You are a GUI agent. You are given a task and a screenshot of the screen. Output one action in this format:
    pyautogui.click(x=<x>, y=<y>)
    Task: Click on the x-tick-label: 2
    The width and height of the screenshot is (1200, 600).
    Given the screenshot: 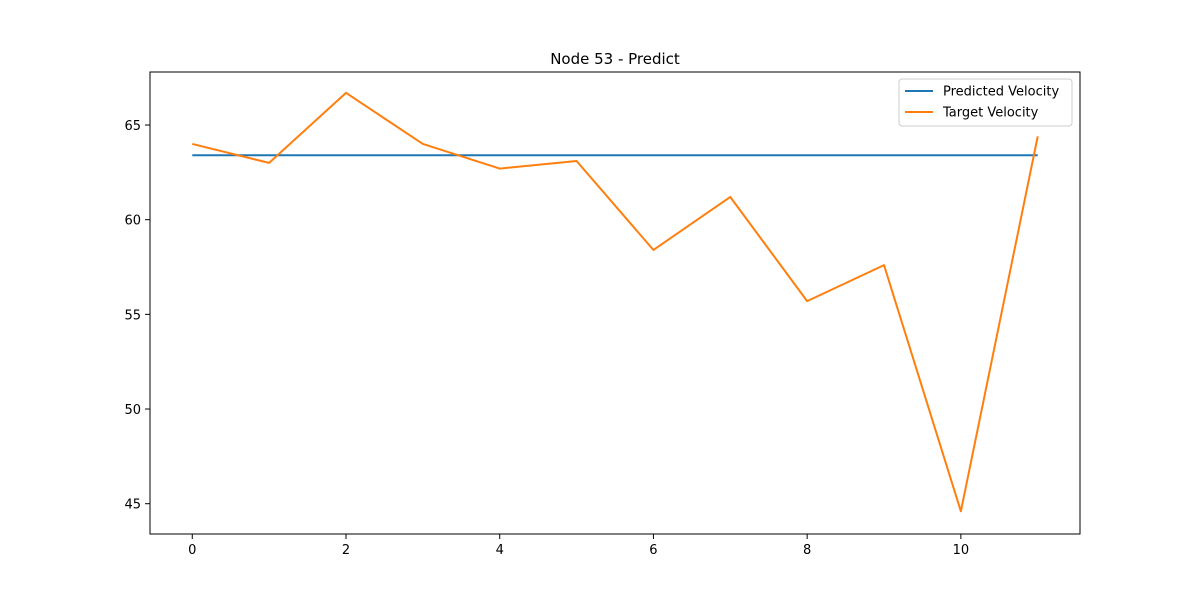 What is the action you would take?
    pyautogui.click(x=346, y=550)
    